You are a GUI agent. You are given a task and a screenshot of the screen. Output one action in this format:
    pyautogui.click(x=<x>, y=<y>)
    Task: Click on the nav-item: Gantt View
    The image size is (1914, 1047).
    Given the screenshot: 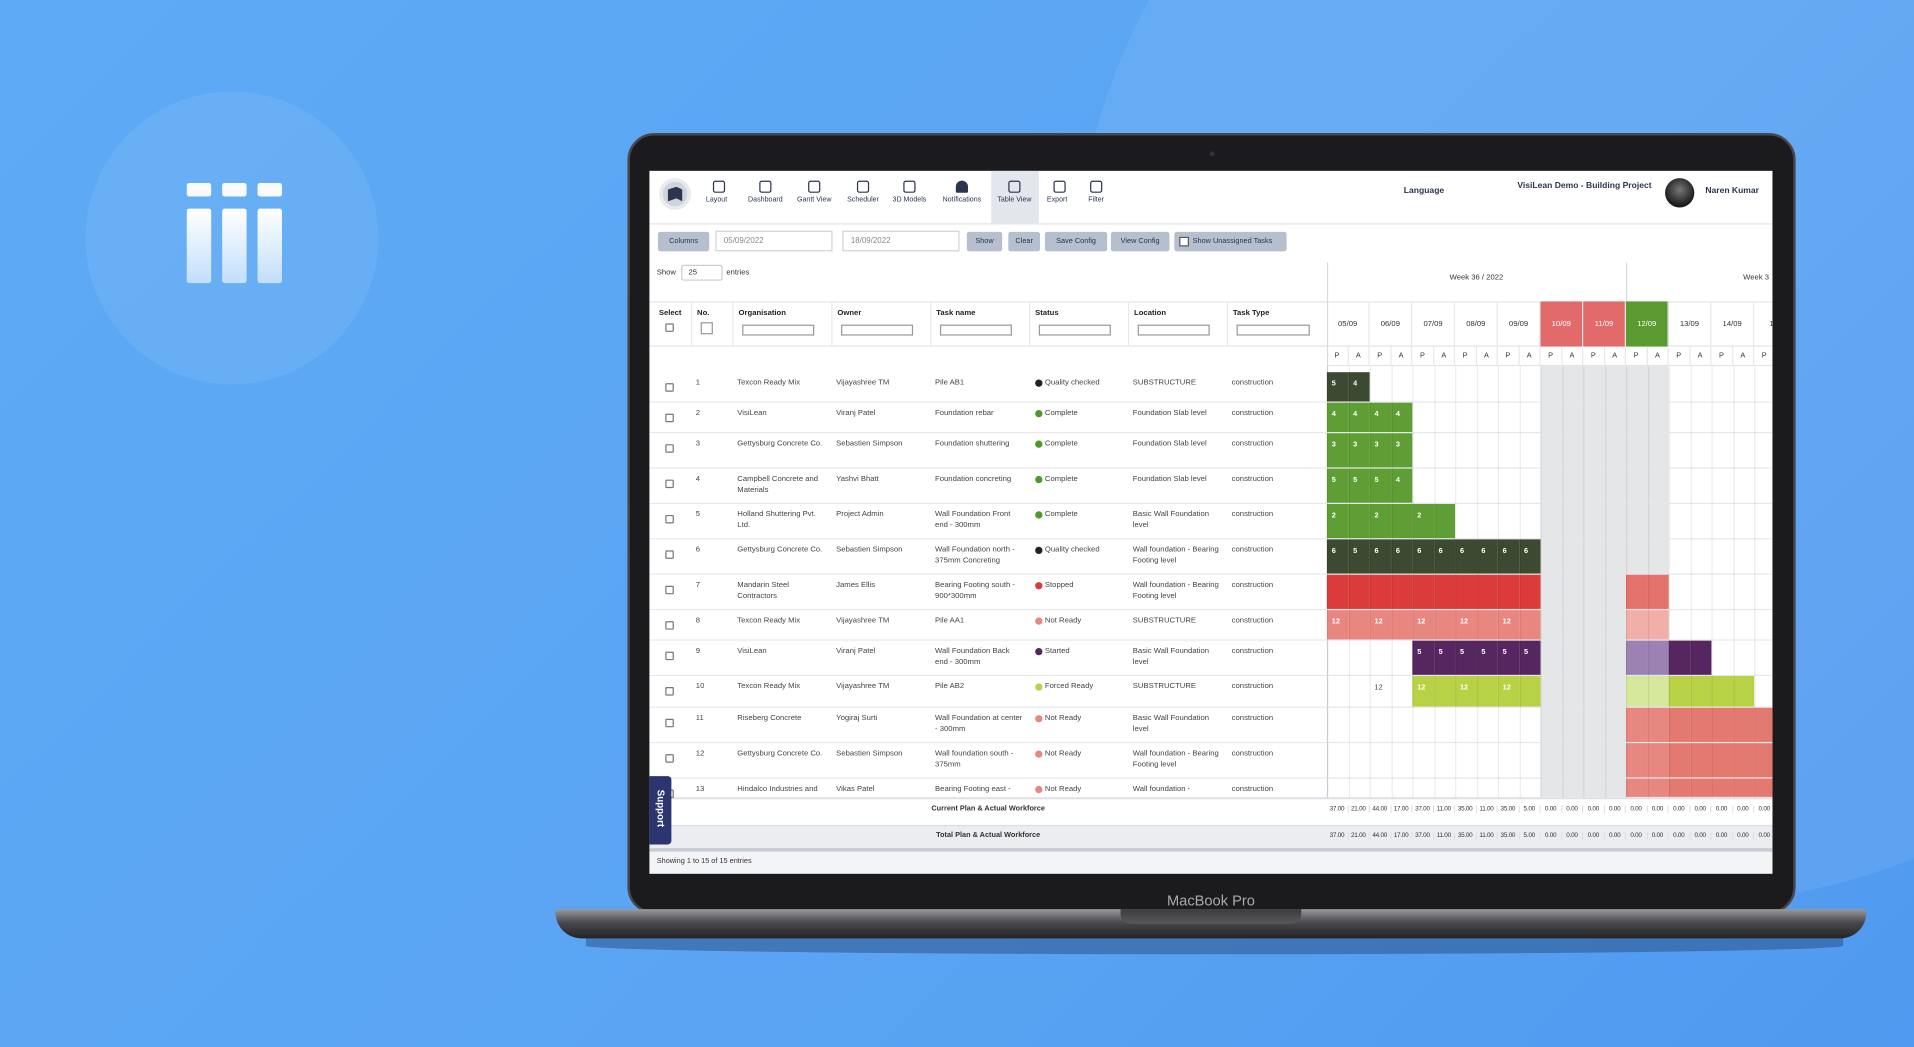 What is the action you would take?
    pyautogui.click(x=814, y=200)
    